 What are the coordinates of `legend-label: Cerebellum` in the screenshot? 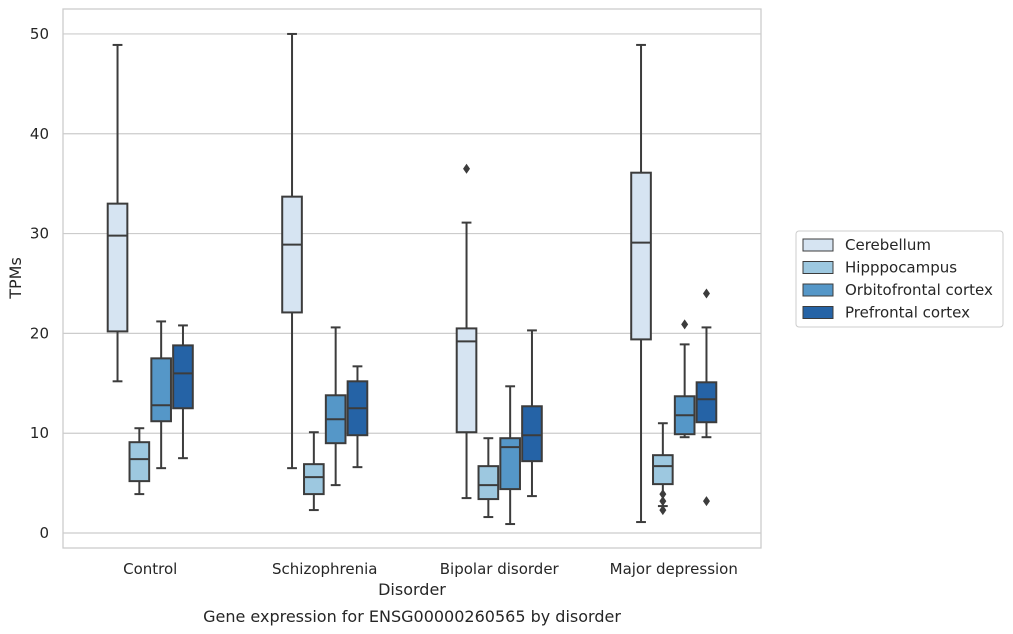 It's located at (888, 245).